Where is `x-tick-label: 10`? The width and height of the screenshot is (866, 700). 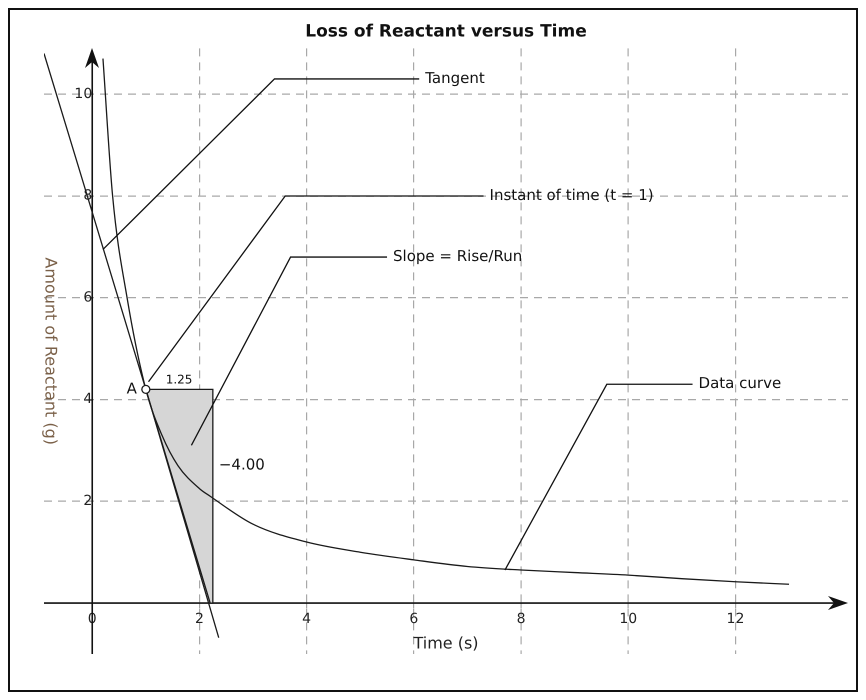 x-tick-label: 10 is located at coordinates (628, 619).